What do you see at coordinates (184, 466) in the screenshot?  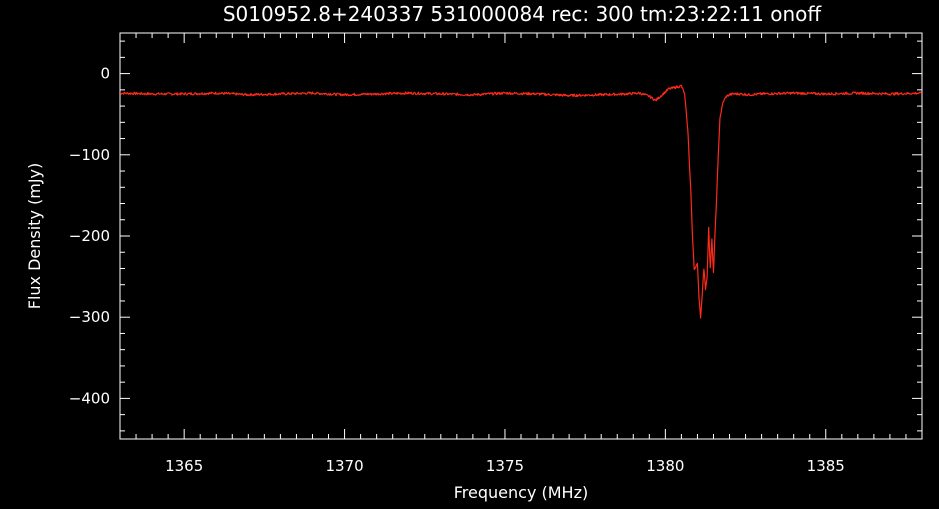 I see `x-tick-label: 1365` at bounding box center [184, 466].